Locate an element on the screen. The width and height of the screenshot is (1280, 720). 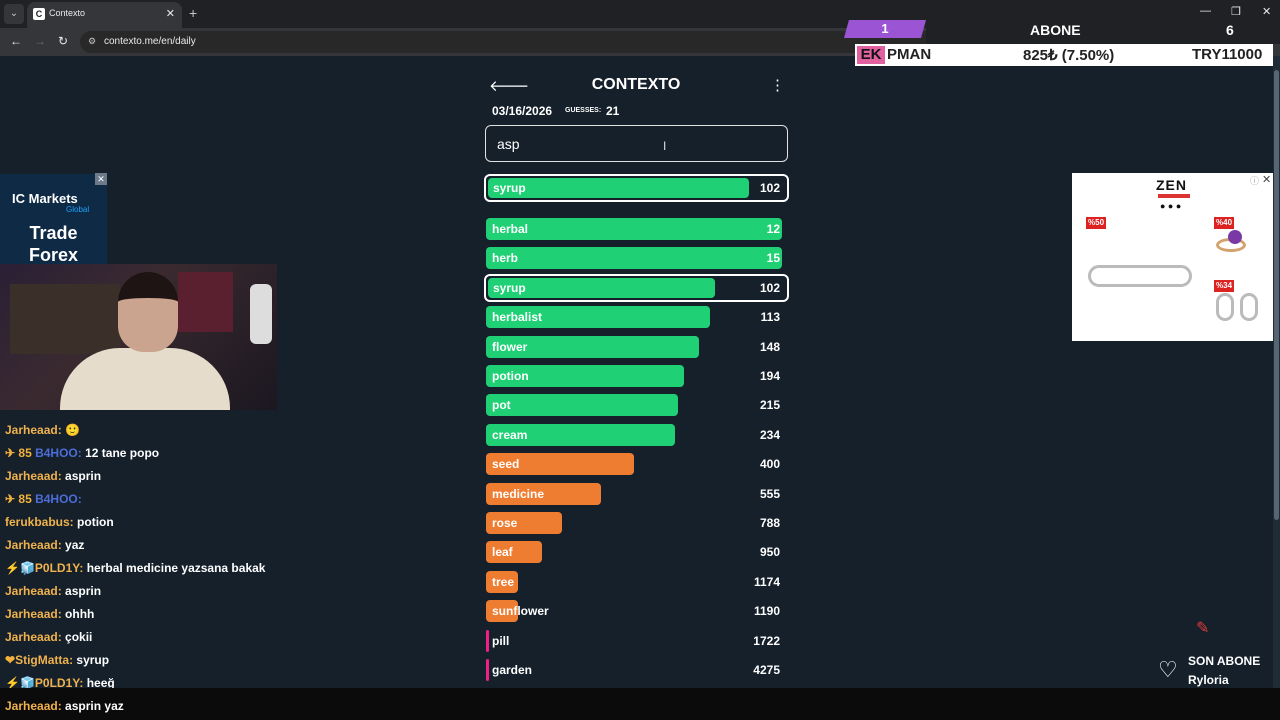
guess-row: herbalist 113 is located at coordinates (634, 317).